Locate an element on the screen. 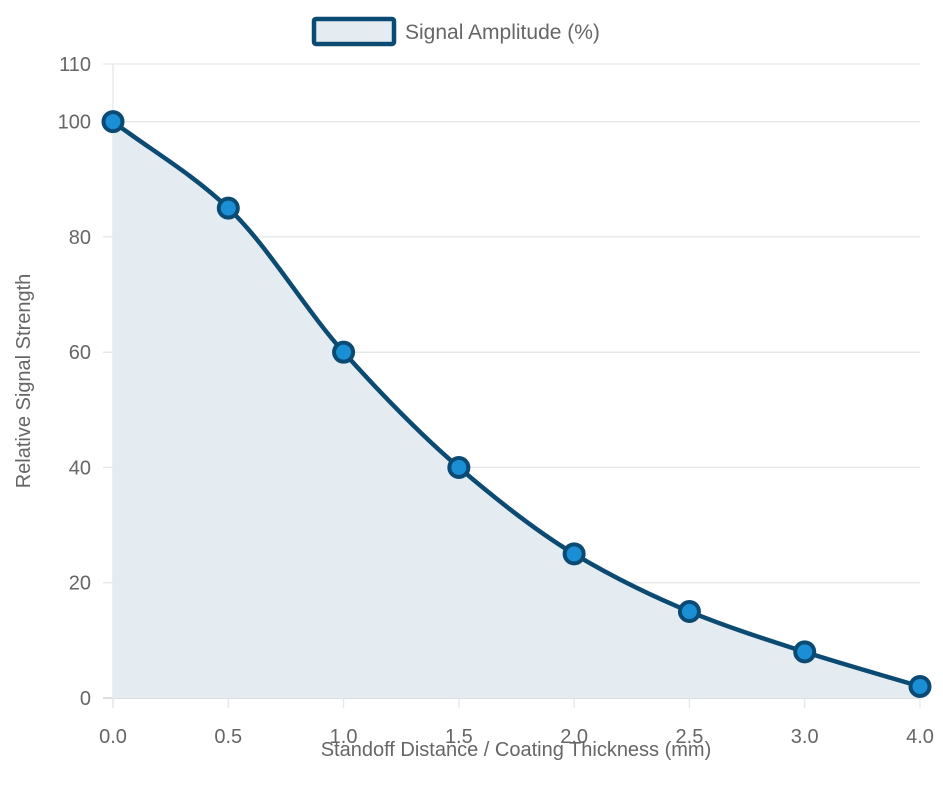 The height and width of the screenshot is (800, 943). y-tick-label: 20 is located at coordinates (80, 584).